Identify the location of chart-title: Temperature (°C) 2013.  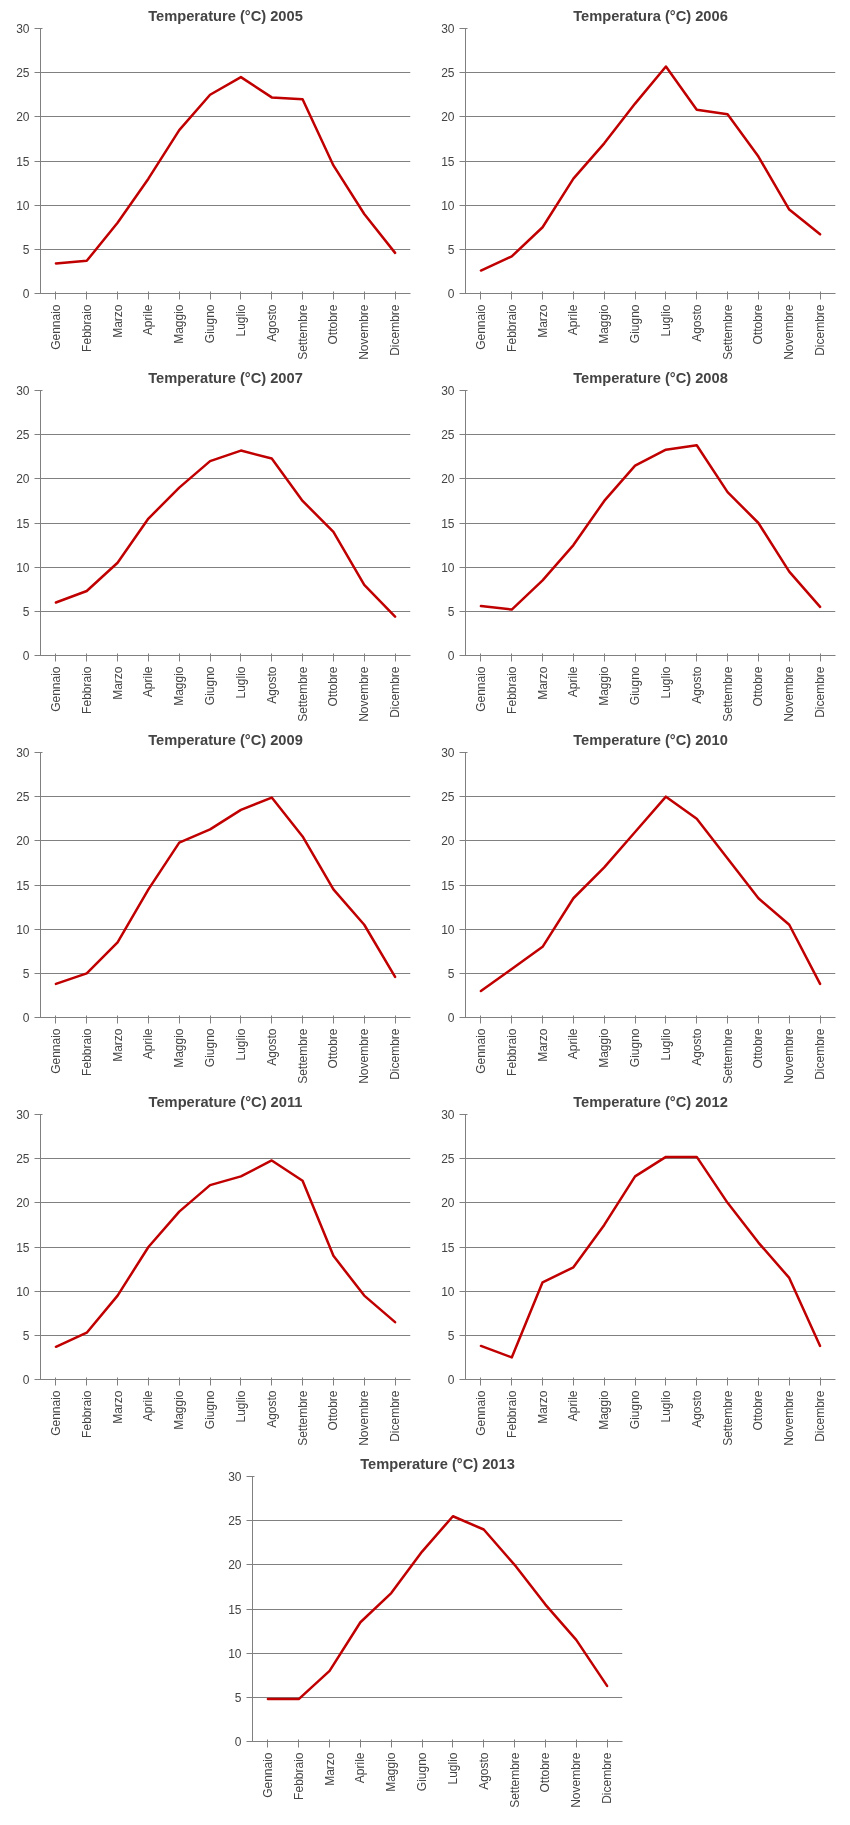
(437, 1463).